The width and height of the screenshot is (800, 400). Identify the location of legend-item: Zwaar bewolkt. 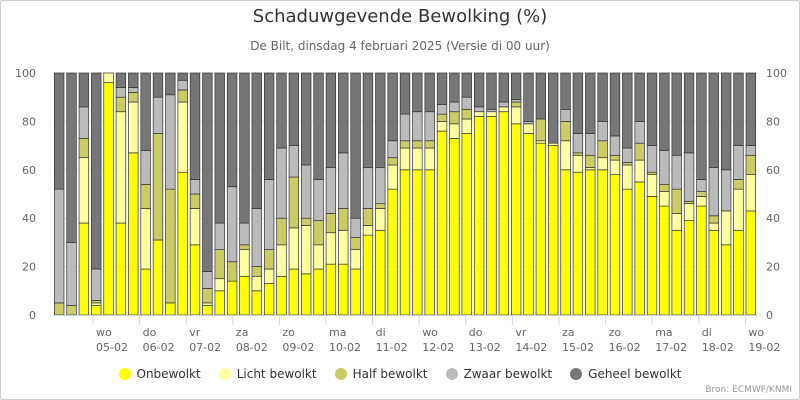
(498, 374).